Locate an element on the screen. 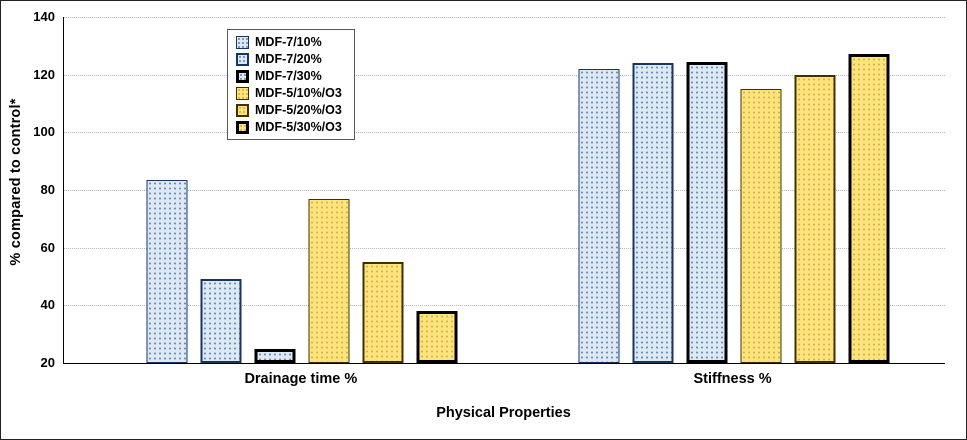  legend-item: MDF-5/20%/O3 is located at coordinates (289, 110).